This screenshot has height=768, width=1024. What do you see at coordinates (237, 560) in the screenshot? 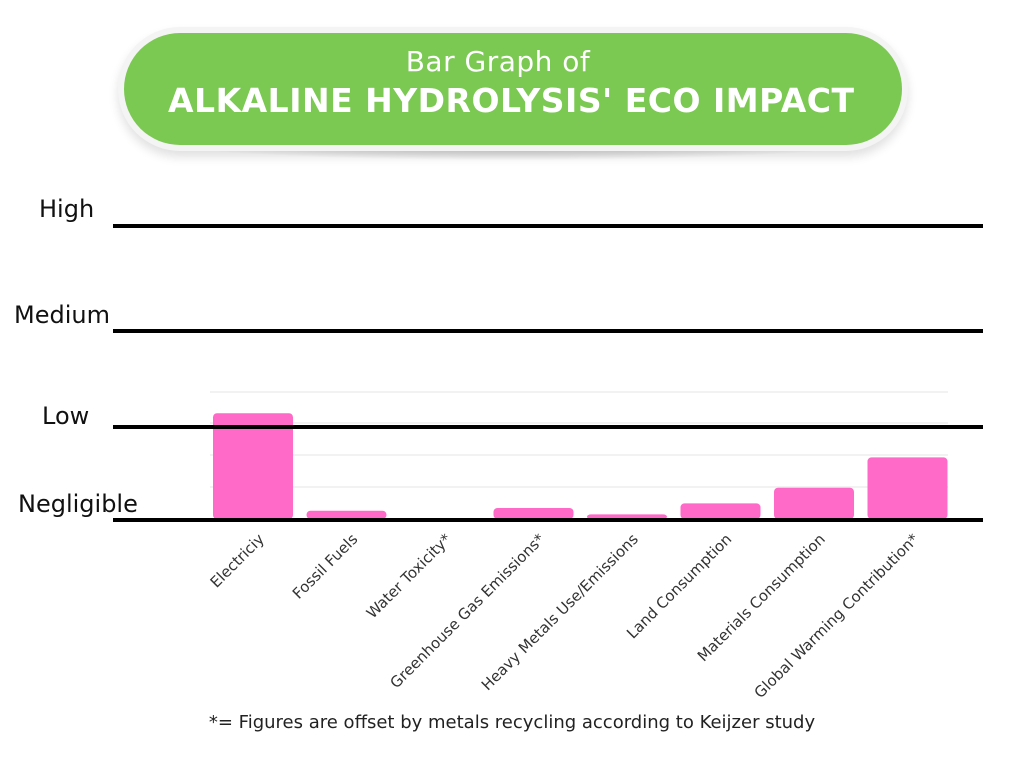
I see `x-tick-label: Electriciy` at bounding box center [237, 560].